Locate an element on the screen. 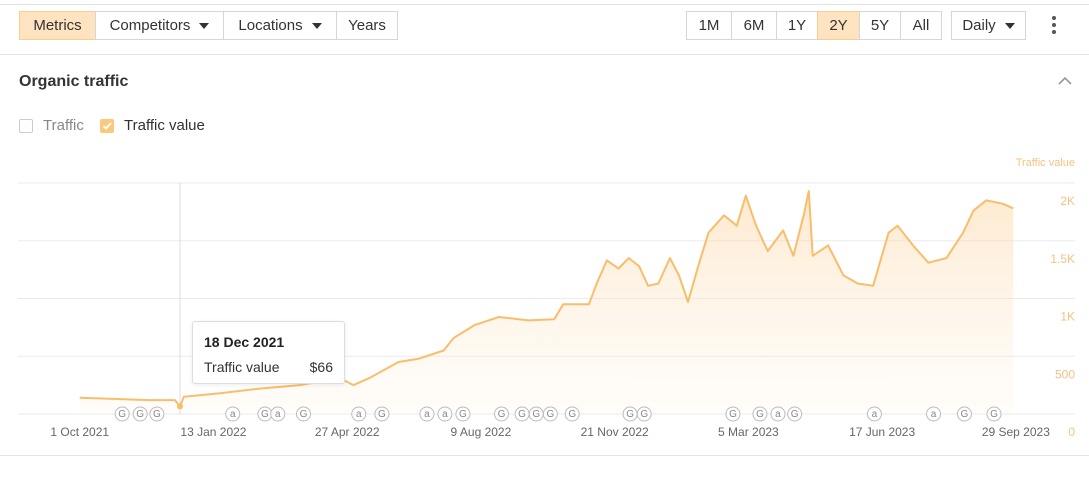 This screenshot has width=1089, height=485. range-button: All is located at coordinates (921, 25).